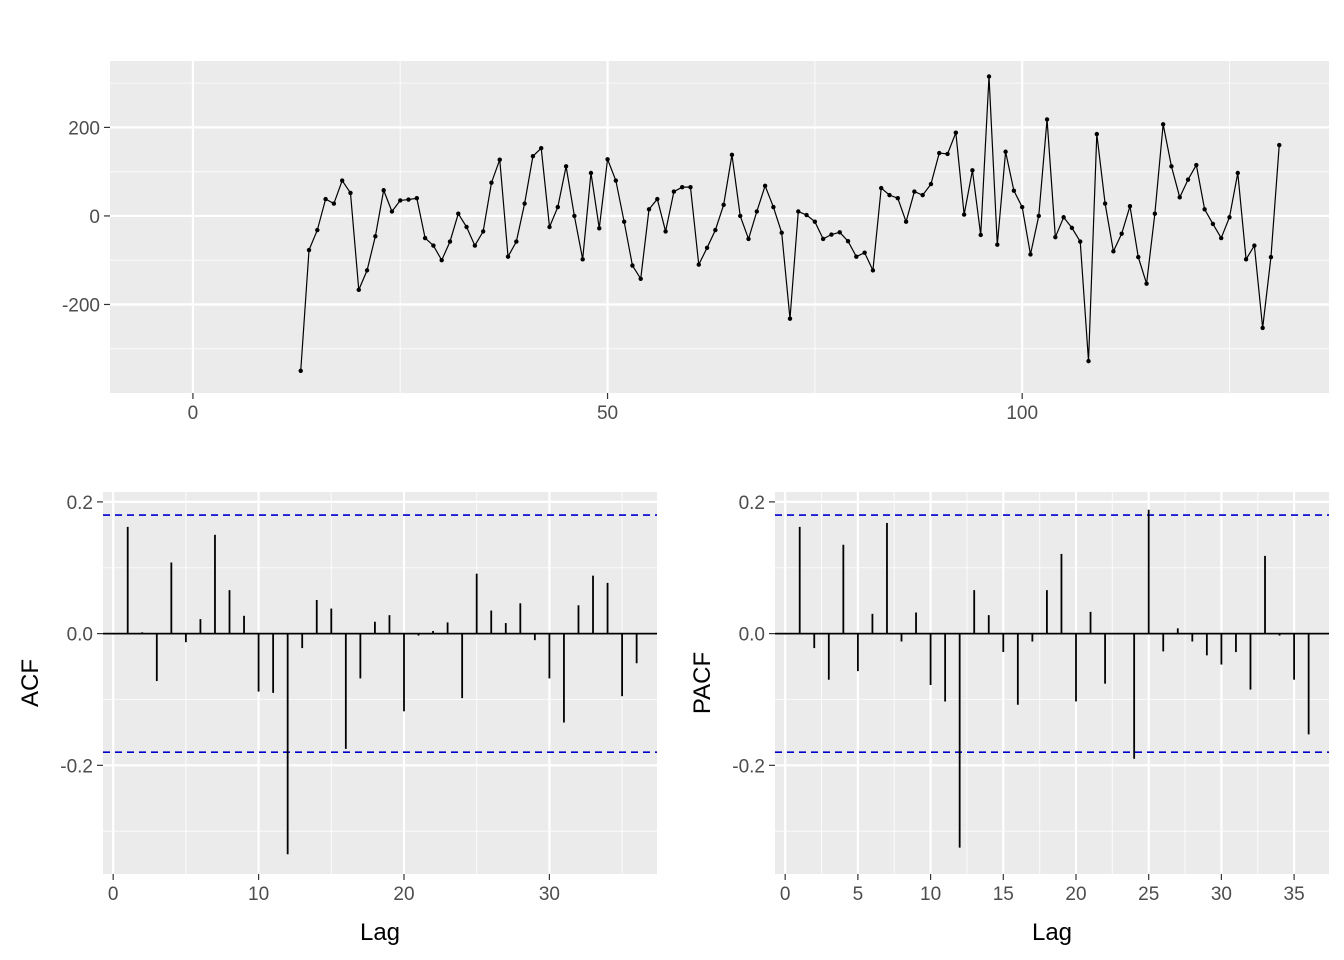  I want to click on pacf-plot-y-axis-title: PACF, so click(702, 683).